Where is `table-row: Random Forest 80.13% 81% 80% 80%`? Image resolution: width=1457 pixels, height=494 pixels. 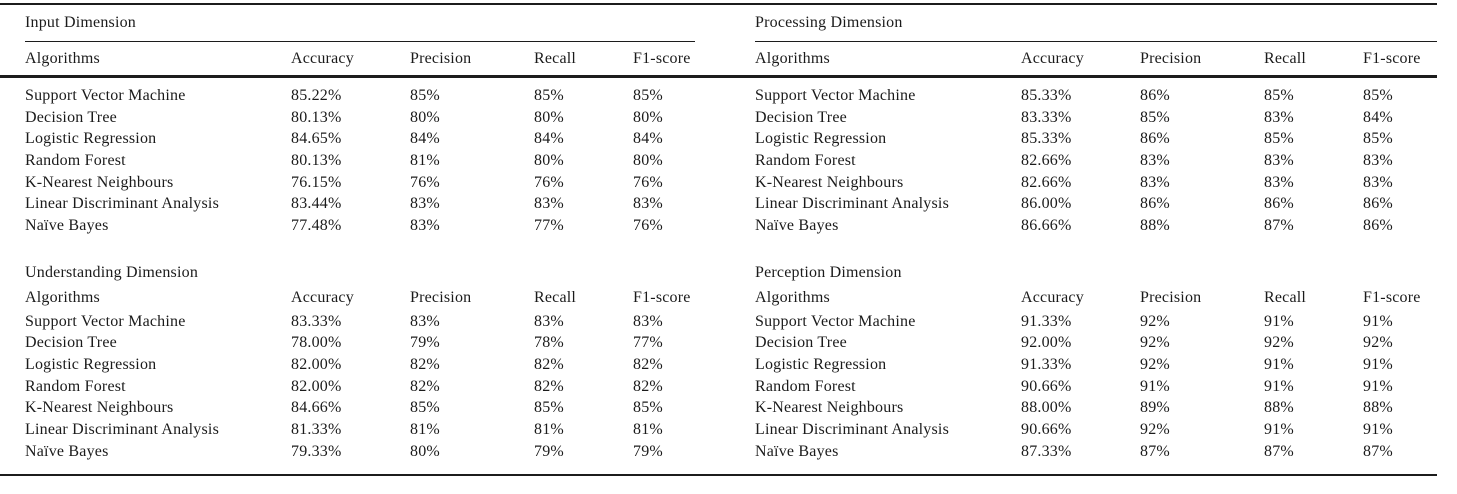
table-row: Random Forest 80.13% 81% 80% 80% is located at coordinates (360, 161).